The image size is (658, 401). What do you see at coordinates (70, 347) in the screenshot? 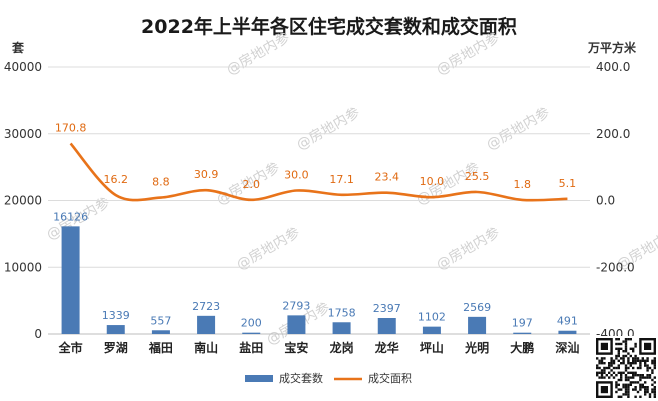
I see `x-tick-label: 全市` at bounding box center [70, 347].